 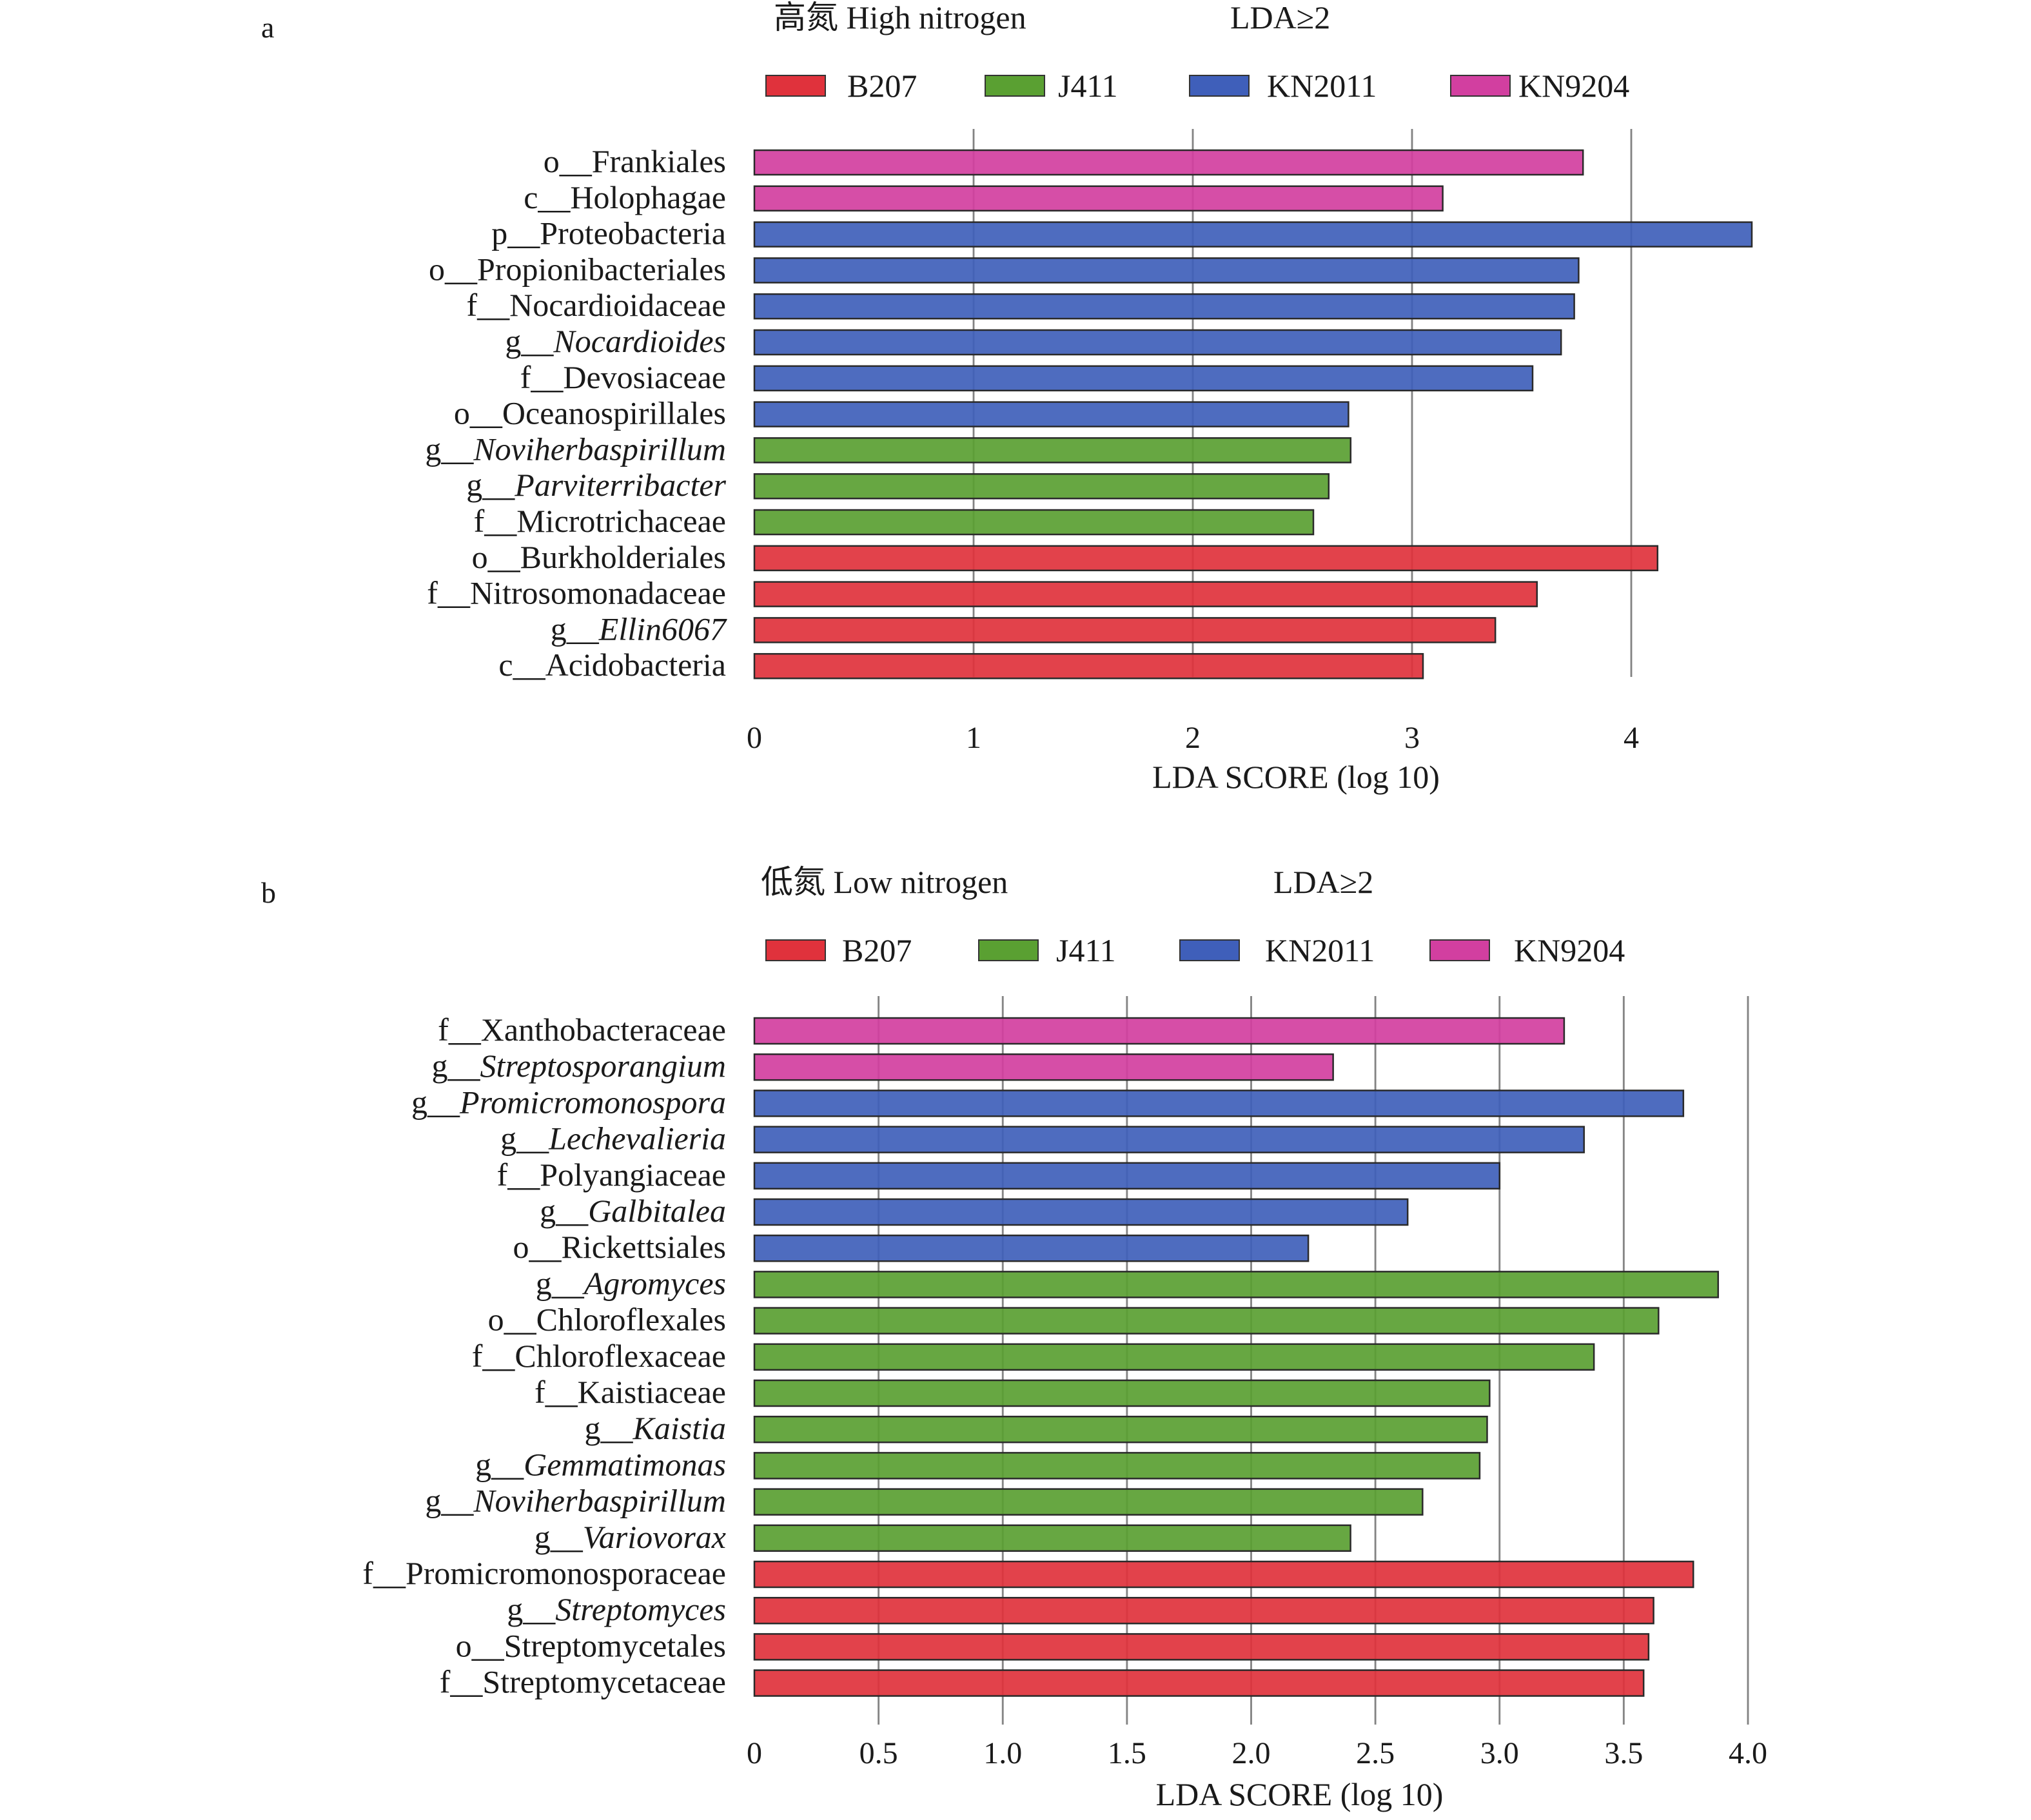 I want to click on bar-promicromonosporaceae, so click(x=1223, y=1575).